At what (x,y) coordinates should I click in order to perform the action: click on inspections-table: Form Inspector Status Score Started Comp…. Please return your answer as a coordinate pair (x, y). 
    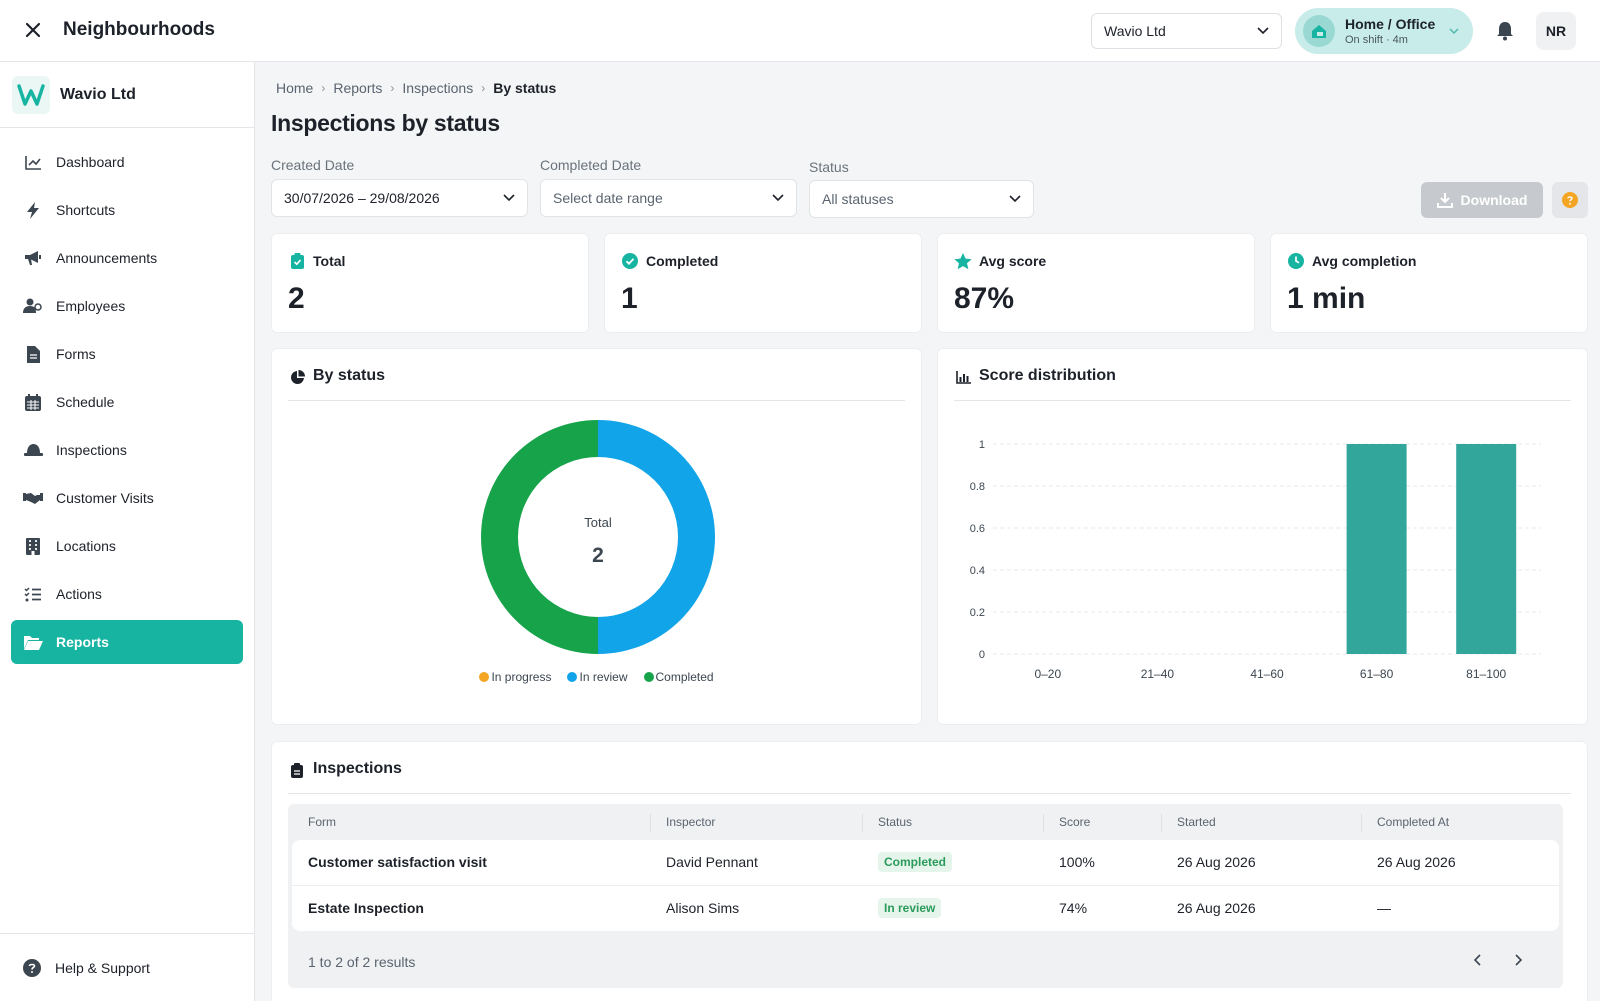
    Looking at the image, I should click on (925, 896).